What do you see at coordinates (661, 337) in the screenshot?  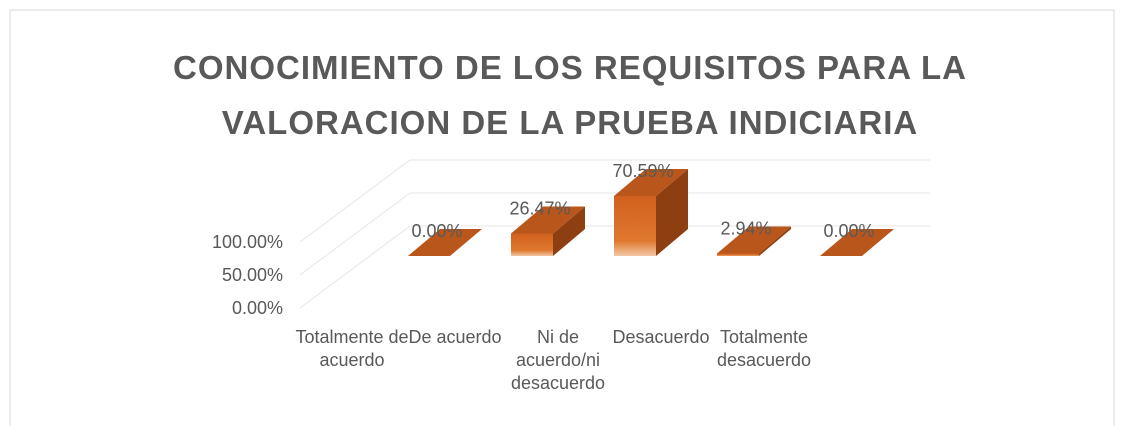 I see `x-tick-label: Desacuerdo` at bounding box center [661, 337].